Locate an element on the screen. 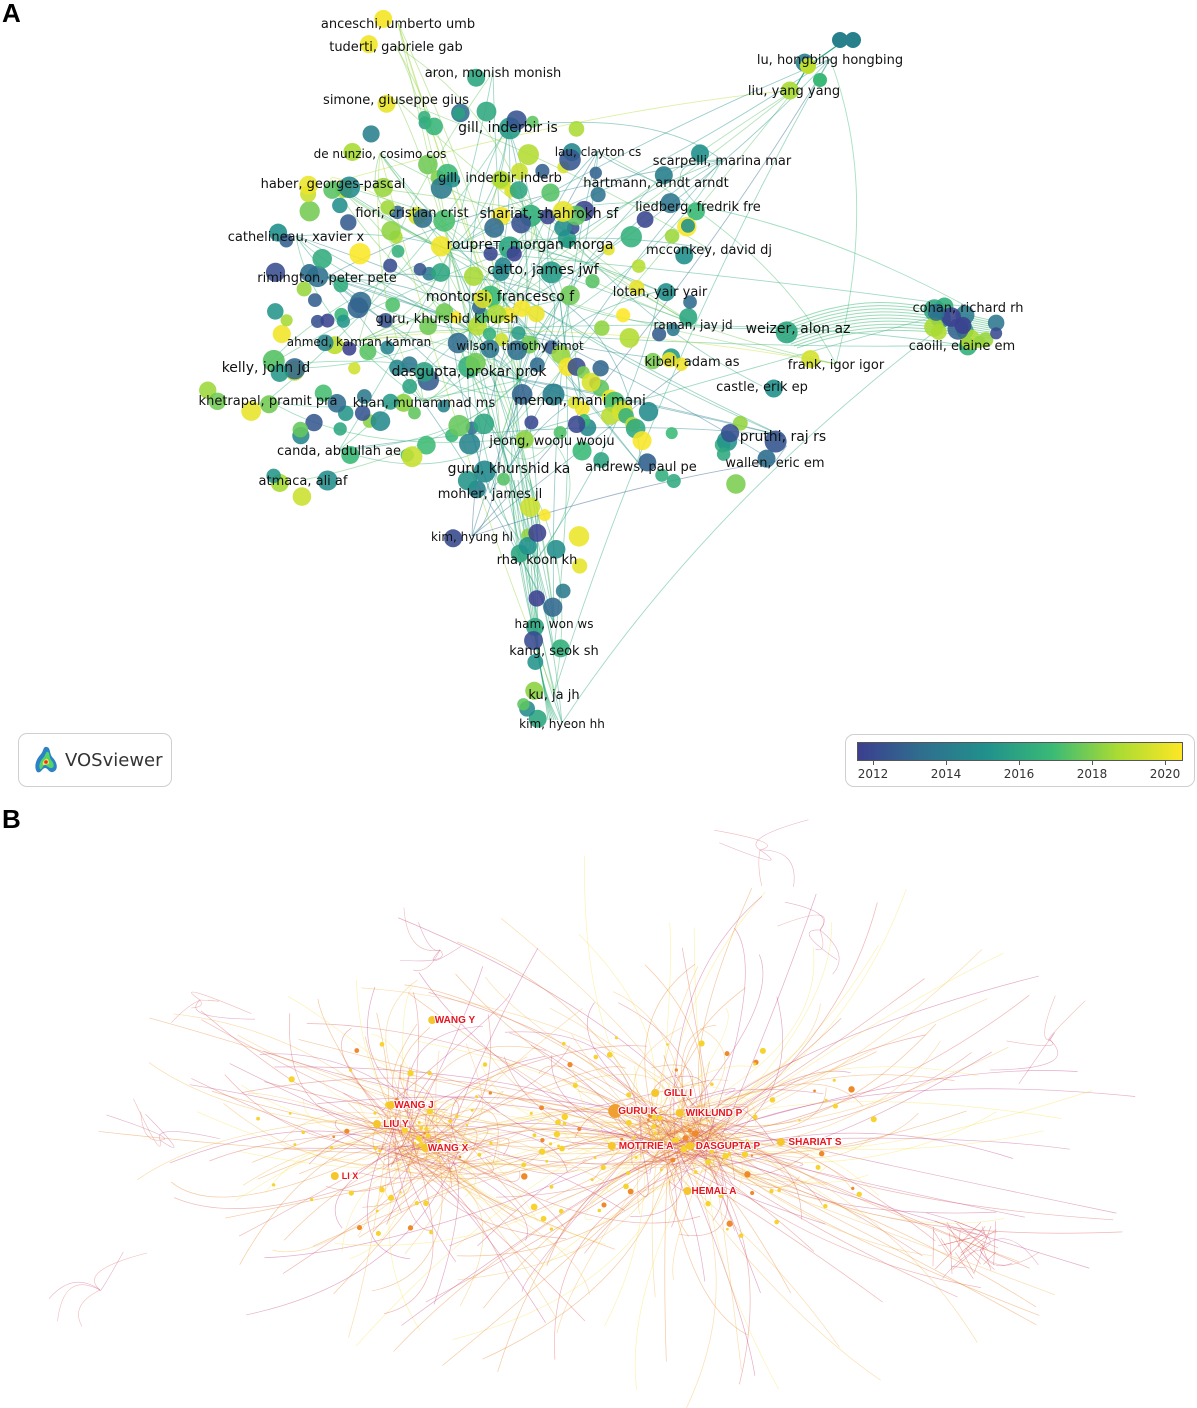 The height and width of the screenshot is (1408, 1197). author-label: rouprет, morgan morga is located at coordinates (530, 245).